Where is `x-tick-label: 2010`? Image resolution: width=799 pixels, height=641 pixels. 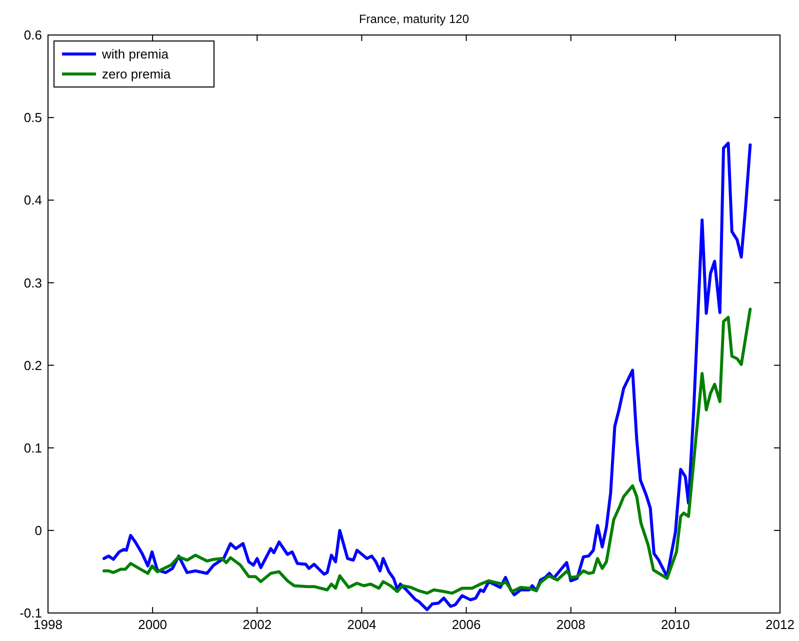
x-tick-label: 2010 is located at coordinates (675, 624).